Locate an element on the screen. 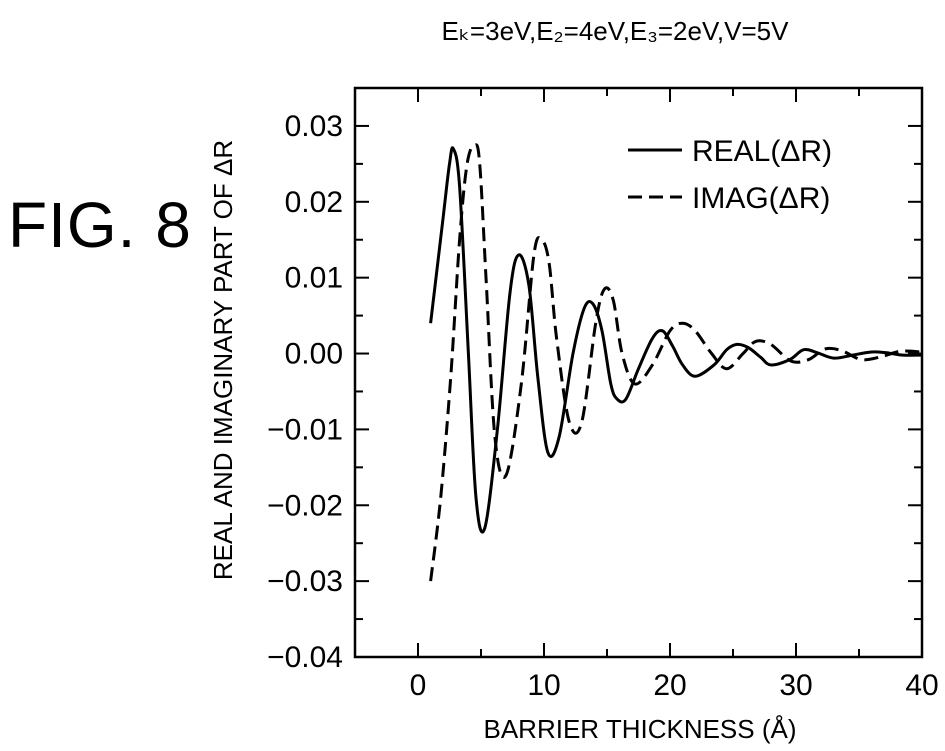 This screenshot has width=945, height=751. x-tick-label: 30 is located at coordinates (795, 685).